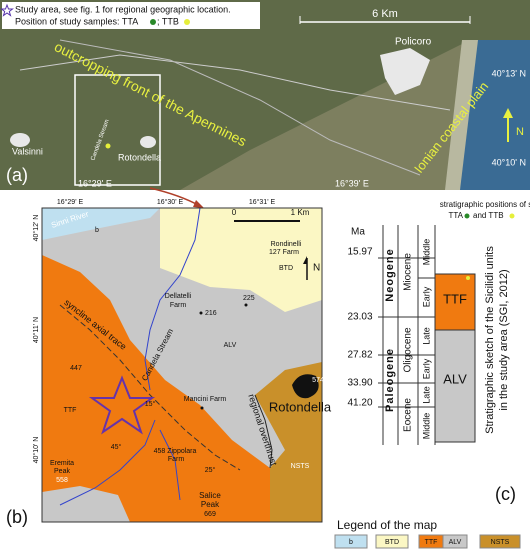 The width and height of the screenshot is (530, 550). I want to click on syncline-trace, so click(150, 387).